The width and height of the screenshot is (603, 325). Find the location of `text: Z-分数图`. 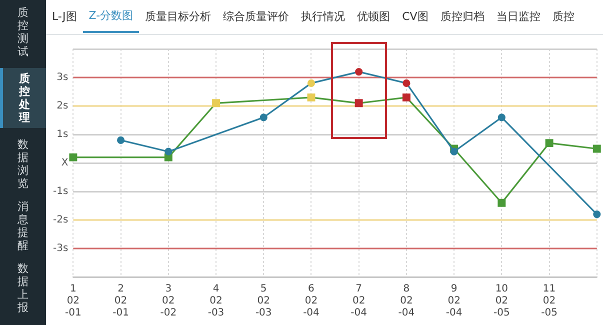

text: Z-分数图 is located at coordinates (111, 17).